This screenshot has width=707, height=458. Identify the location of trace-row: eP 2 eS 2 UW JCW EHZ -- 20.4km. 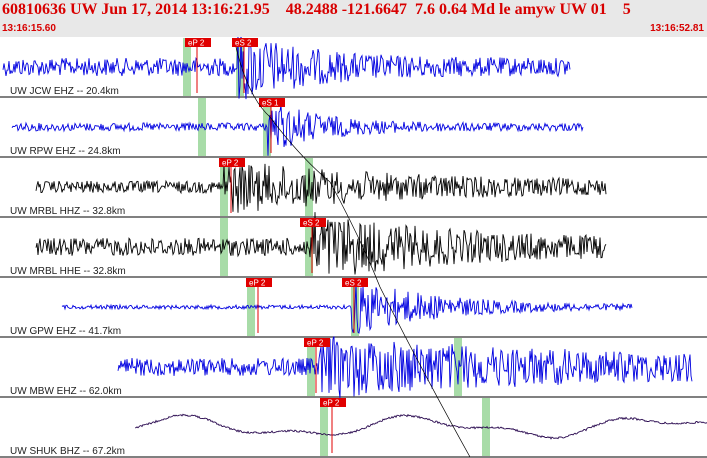
(353, 68).